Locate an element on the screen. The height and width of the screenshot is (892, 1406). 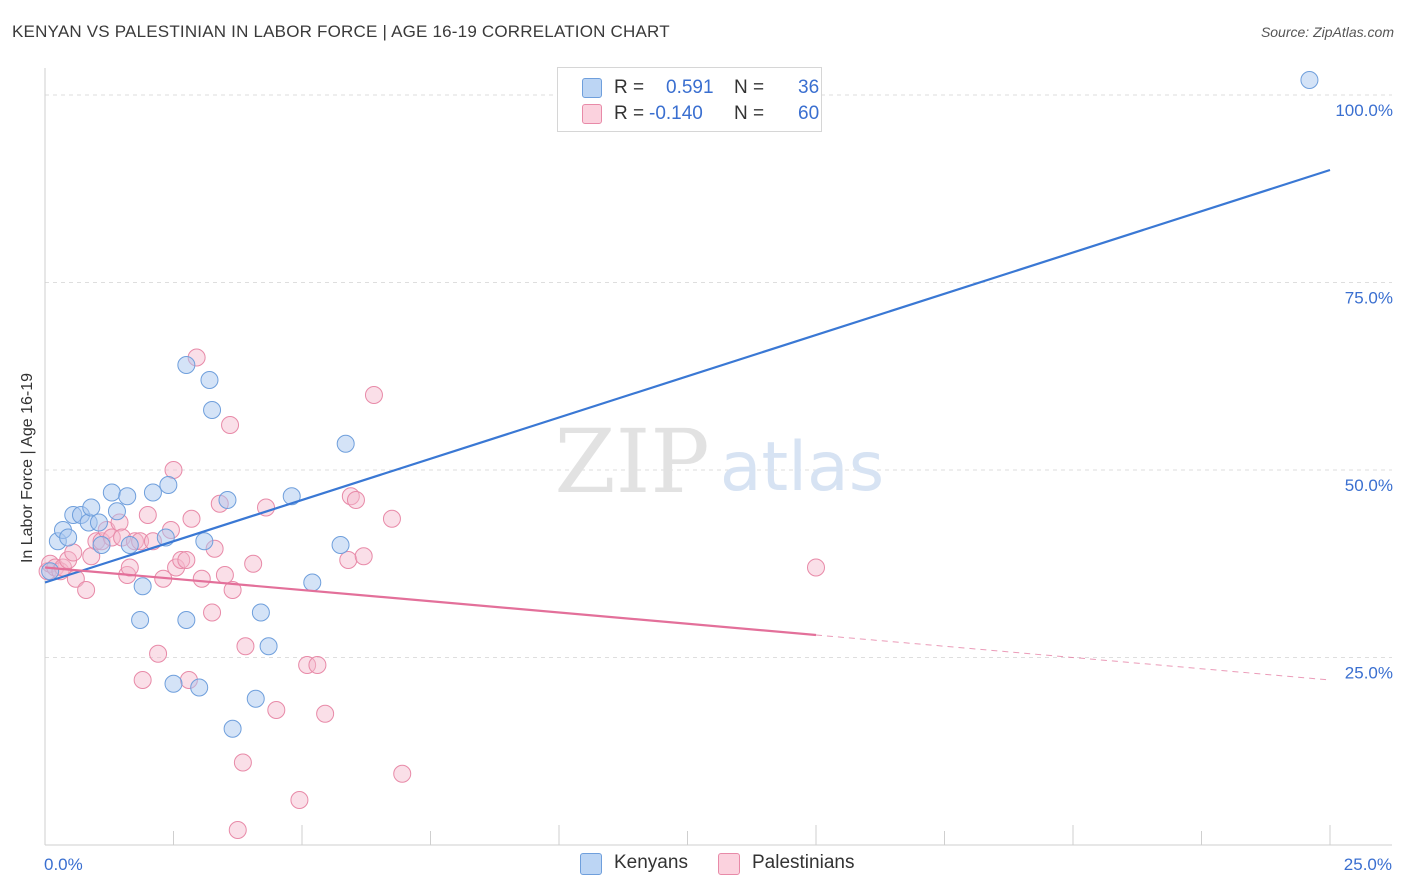
palestinian-trend-extension is located at coordinates (1073, 657).